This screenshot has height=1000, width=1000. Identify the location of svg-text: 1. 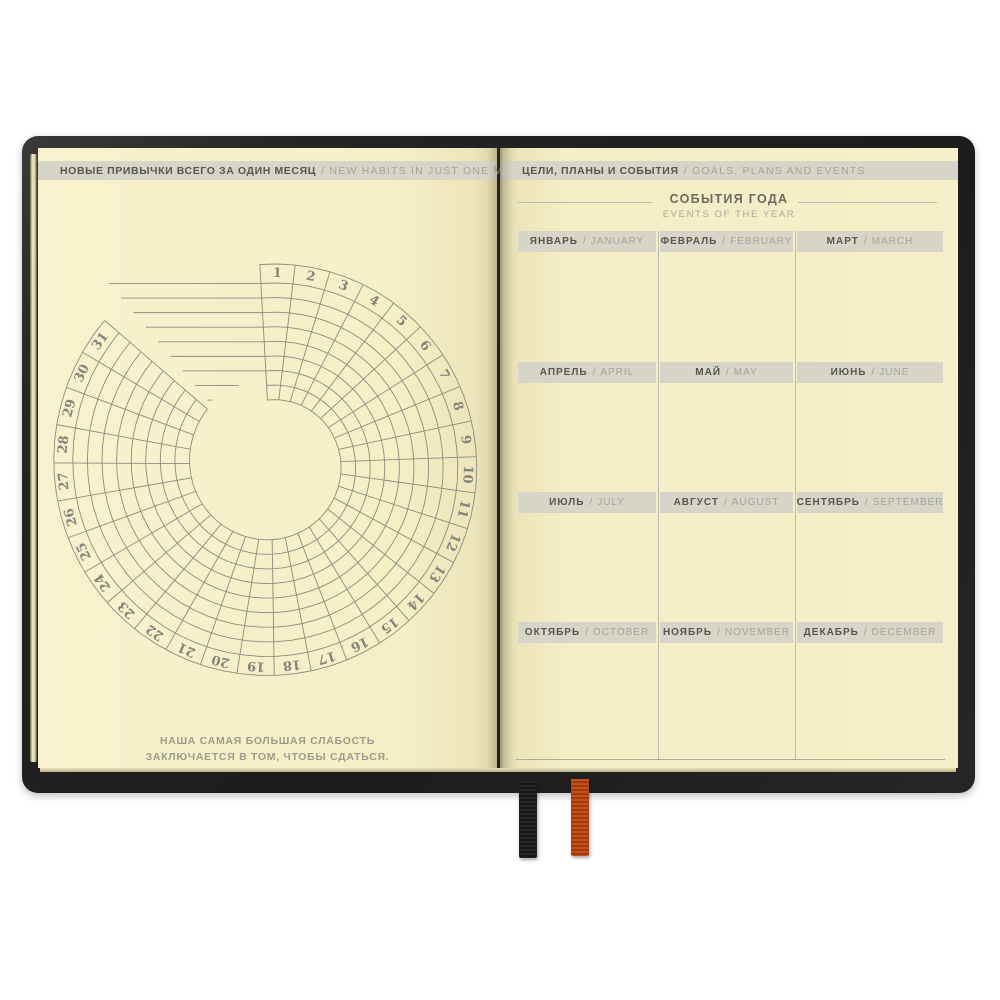
(277, 273).